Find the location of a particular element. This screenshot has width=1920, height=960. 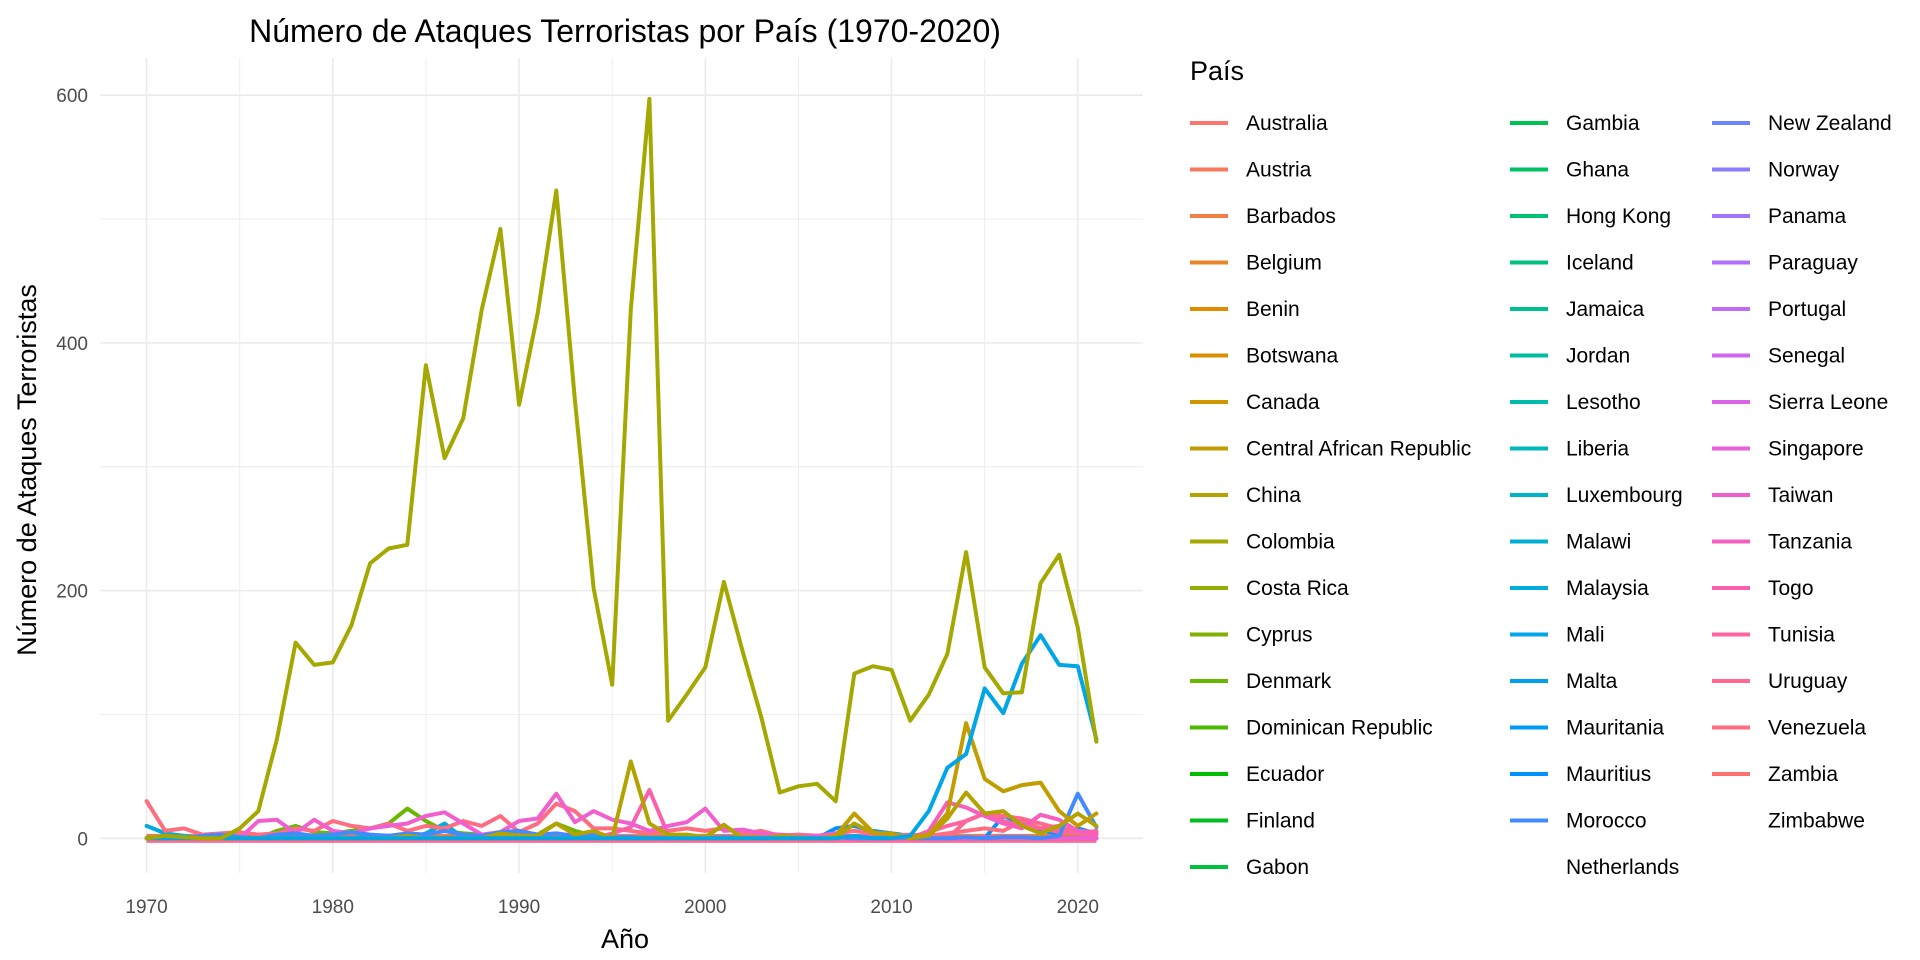

legend-label: Mauritania is located at coordinates (1615, 728).